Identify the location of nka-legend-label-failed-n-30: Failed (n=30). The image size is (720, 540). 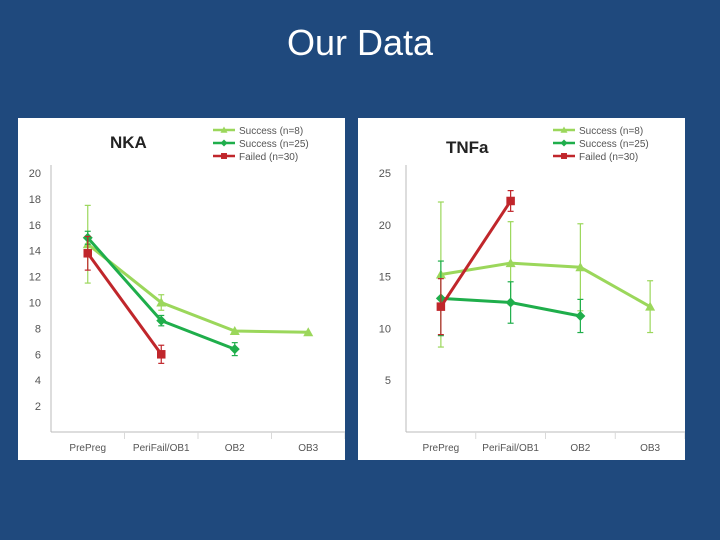
(268, 157).